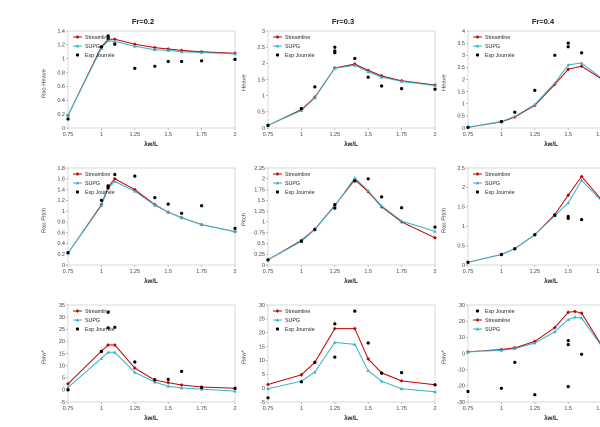  I want to click on svg-text: 2.25, so click(259, 169).